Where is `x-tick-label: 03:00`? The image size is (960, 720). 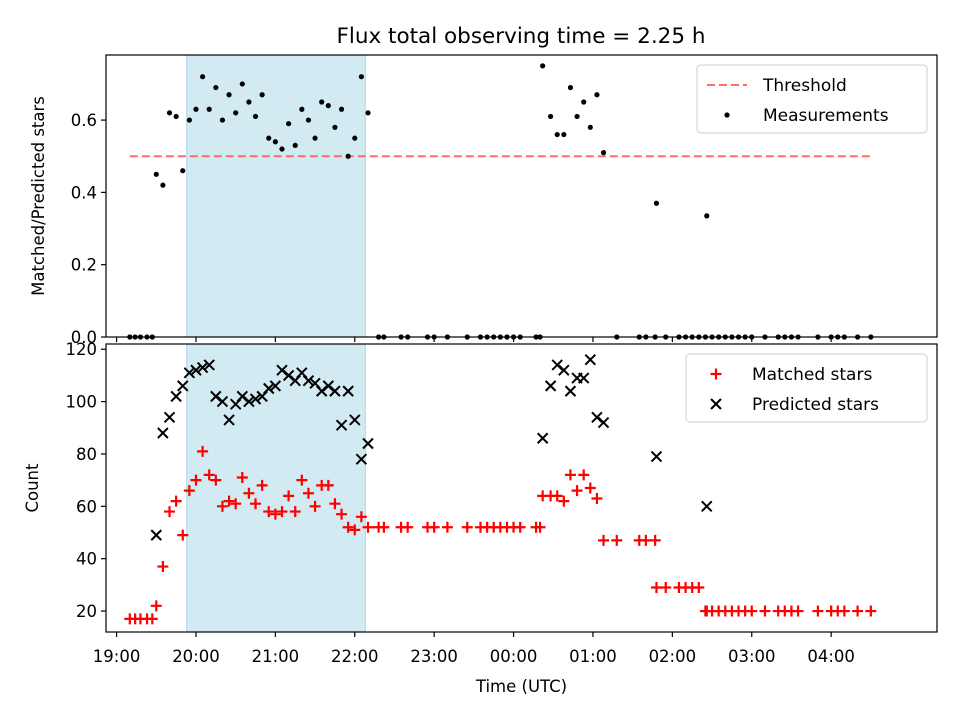
x-tick-label: 03:00 is located at coordinates (752, 656).